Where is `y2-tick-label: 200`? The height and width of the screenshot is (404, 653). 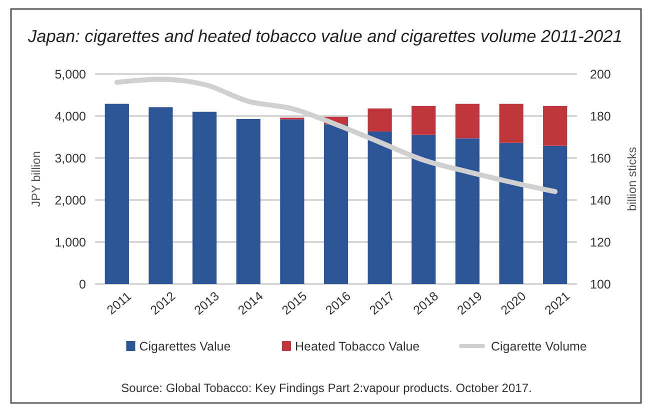 y2-tick-label: 200 is located at coordinates (600, 74).